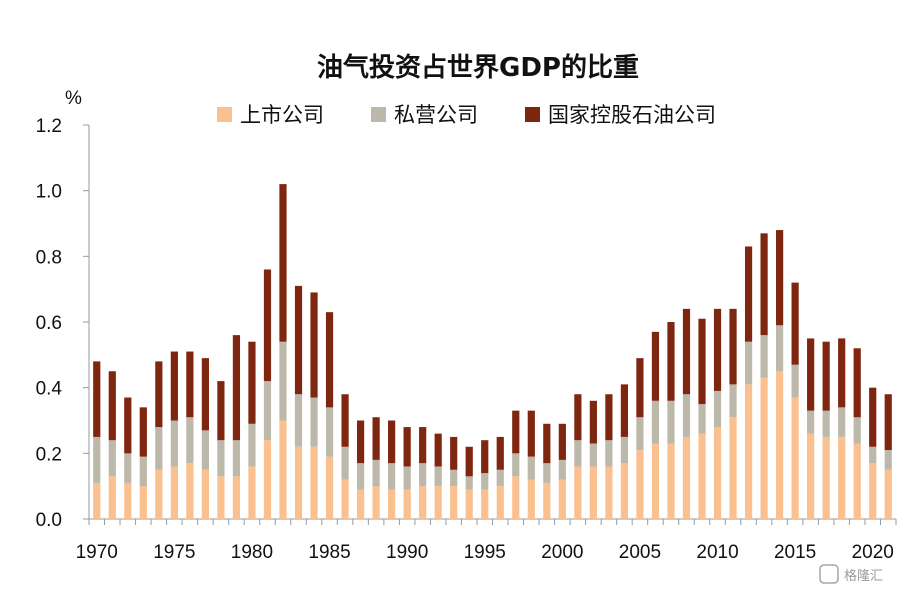 This screenshot has height=593, width=921. What do you see at coordinates (423, 445) in the screenshot?
I see `bar-segment-national-oil-companies-1991` at bounding box center [423, 445].